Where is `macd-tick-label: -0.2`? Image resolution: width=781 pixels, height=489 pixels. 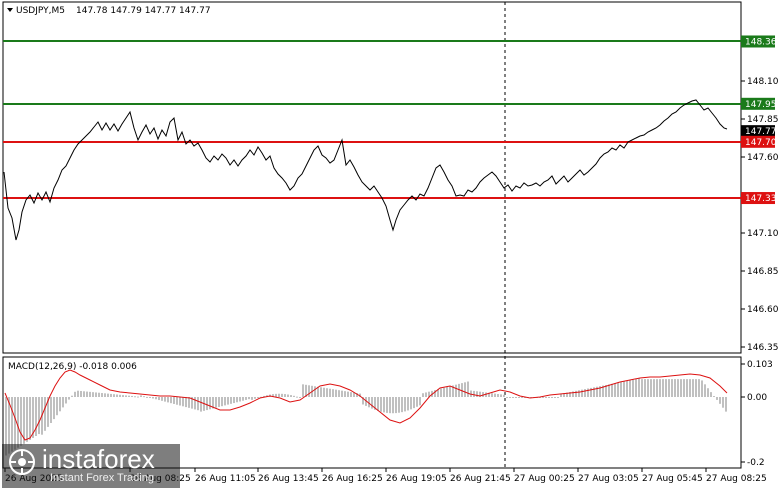 macd-tick-label: -0.2 is located at coordinates (756, 463).